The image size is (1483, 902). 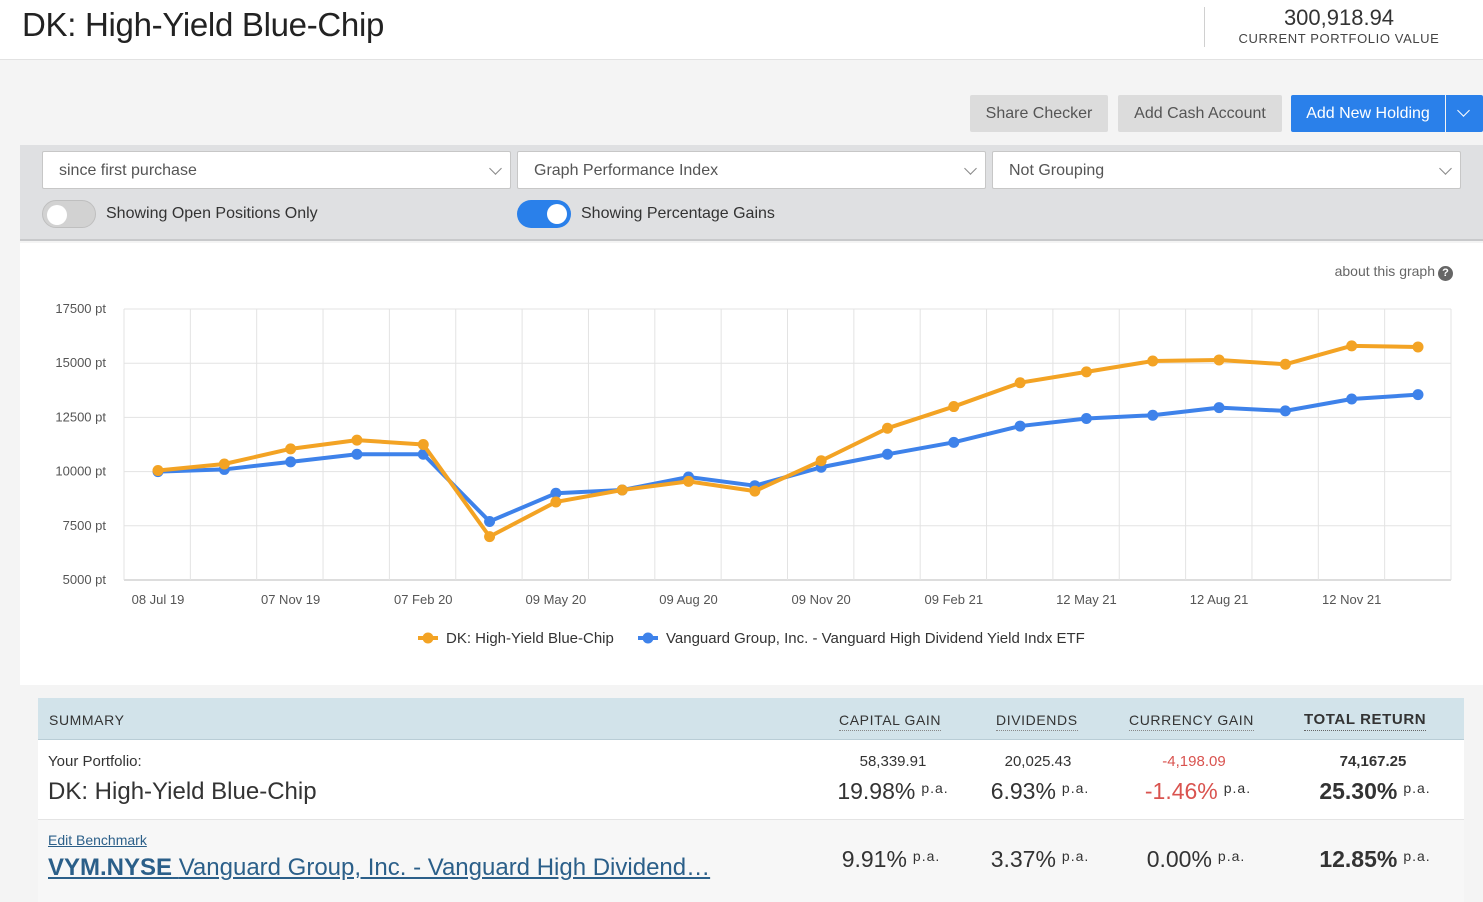 I want to click on portfolio-value: 300,918.94, so click(x=1339, y=17).